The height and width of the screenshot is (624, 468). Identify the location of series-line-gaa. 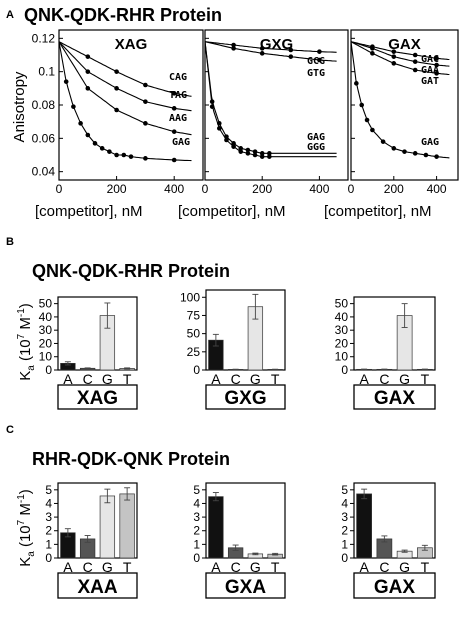
(400, 54).